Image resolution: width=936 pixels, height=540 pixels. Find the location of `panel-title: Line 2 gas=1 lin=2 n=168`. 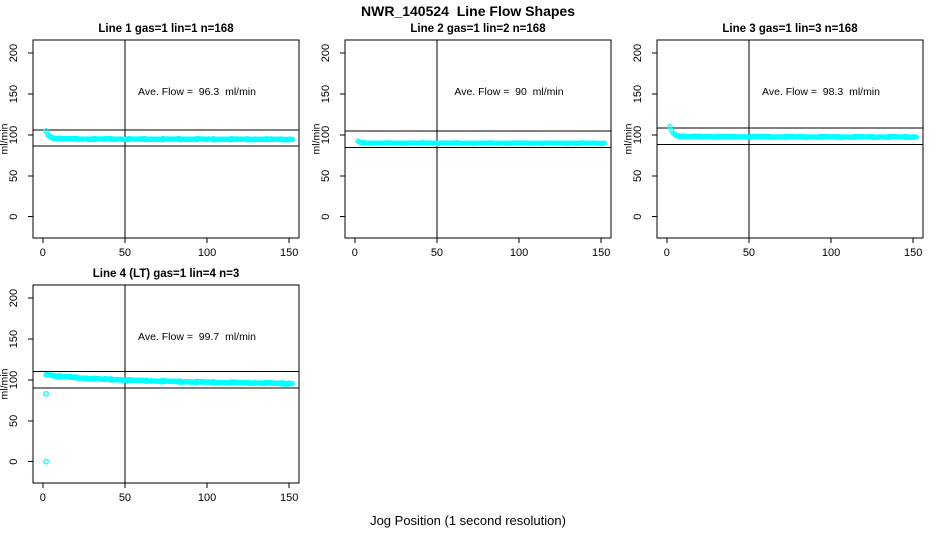

panel-title: Line 2 gas=1 lin=2 n=168 is located at coordinates (478, 29).